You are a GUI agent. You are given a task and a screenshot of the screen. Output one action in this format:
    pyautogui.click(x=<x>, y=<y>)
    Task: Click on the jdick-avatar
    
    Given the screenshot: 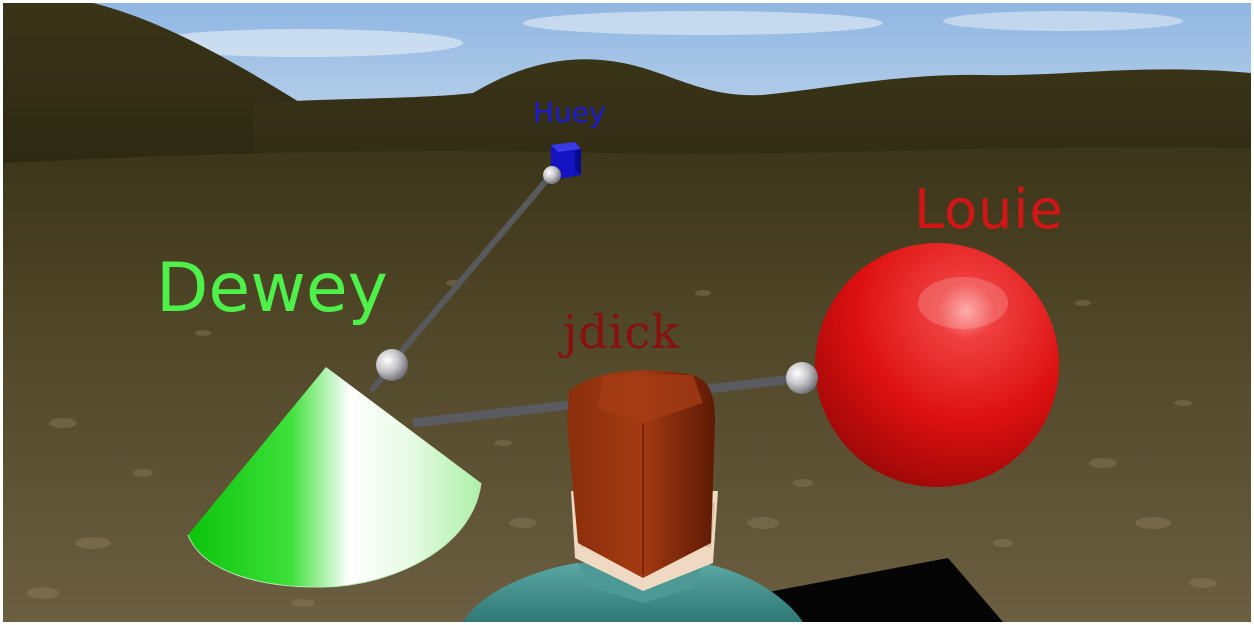 What is the action you would take?
    pyautogui.click(x=633, y=496)
    